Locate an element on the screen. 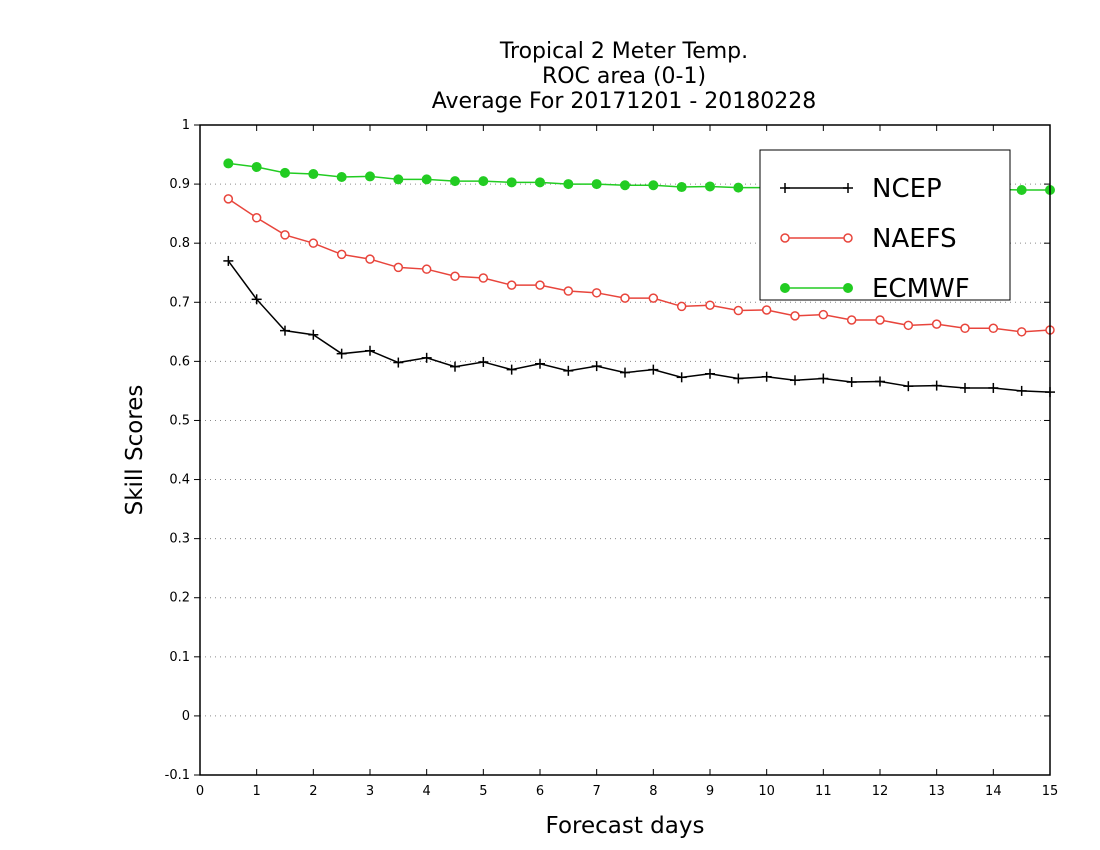 This screenshot has height=850, width=1100. x-tick-label: 15 is located at coordinates (1050, 791).